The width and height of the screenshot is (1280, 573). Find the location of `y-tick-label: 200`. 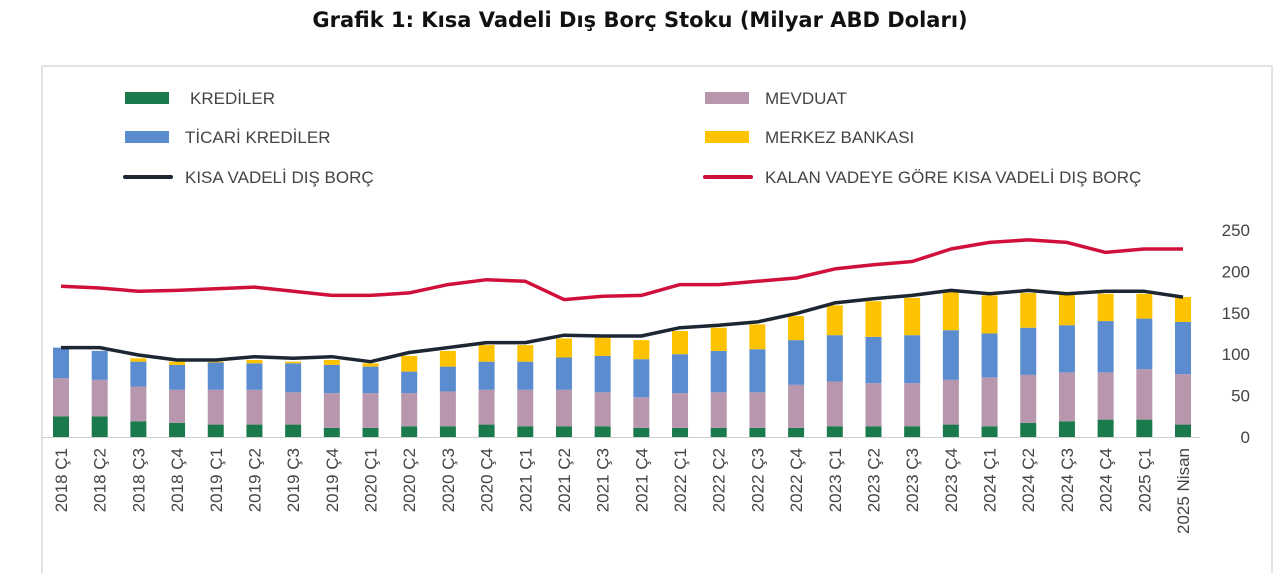

y-tick-label: 200 is located at coordinates (1236, 271).